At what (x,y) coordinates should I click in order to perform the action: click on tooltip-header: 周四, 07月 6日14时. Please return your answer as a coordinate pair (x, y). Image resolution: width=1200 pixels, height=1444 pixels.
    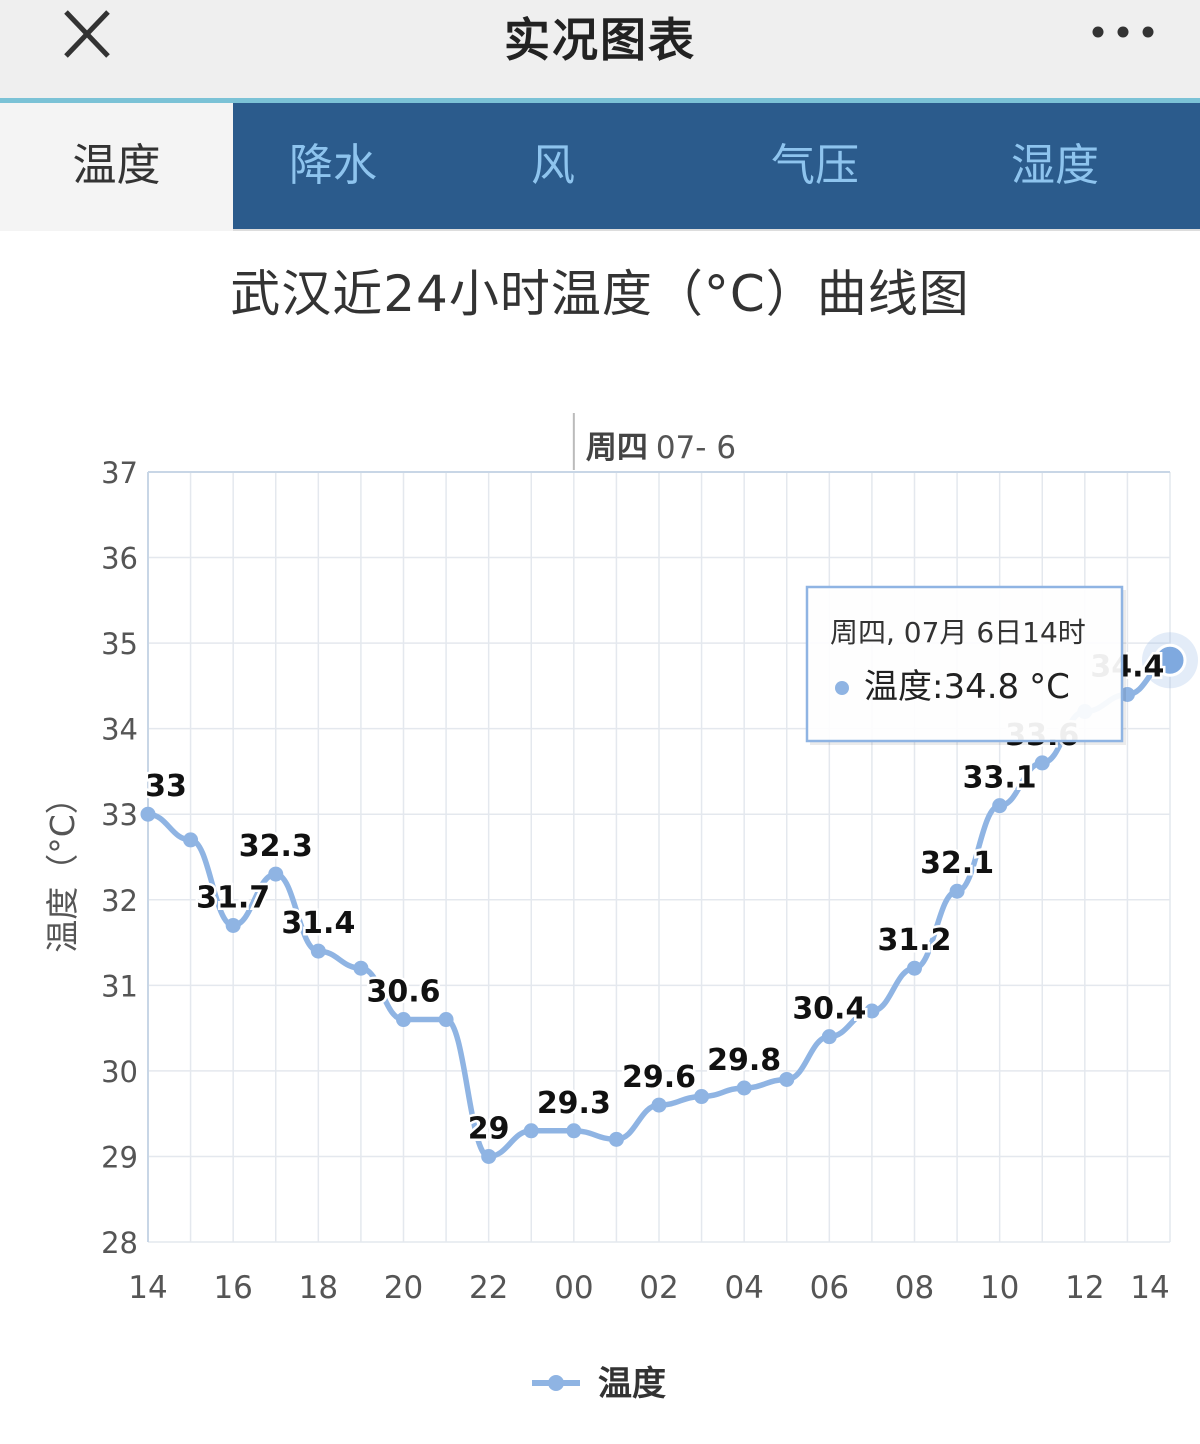
    Looking at the image, I should click on (958, 632).